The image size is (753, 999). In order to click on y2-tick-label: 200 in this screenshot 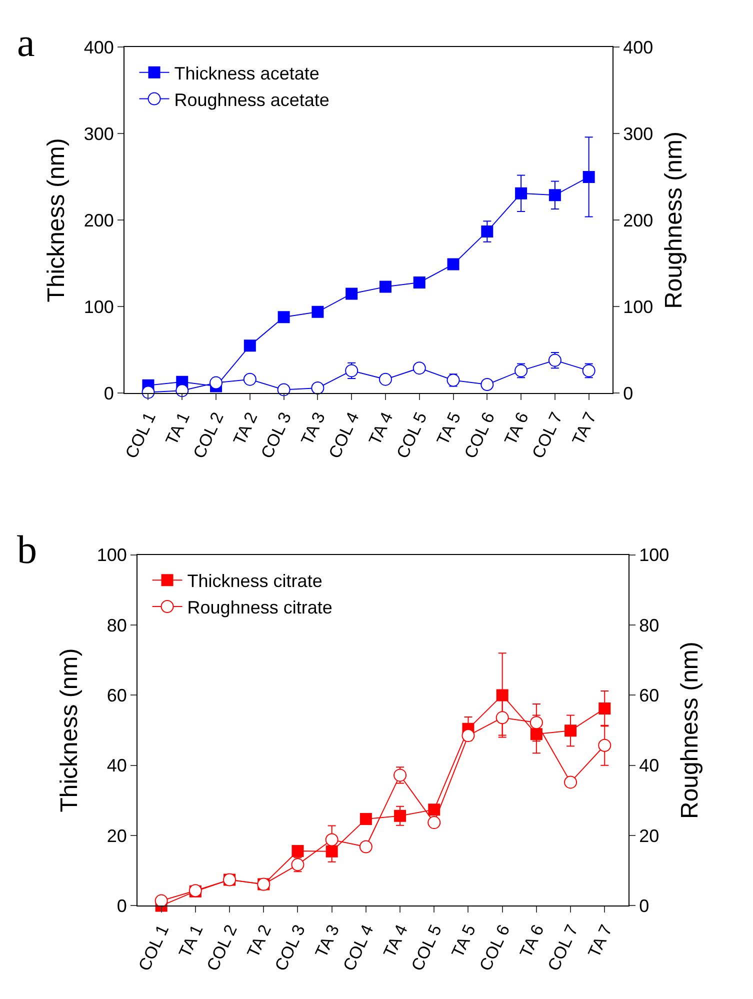, I will do `click(638, 220)`.